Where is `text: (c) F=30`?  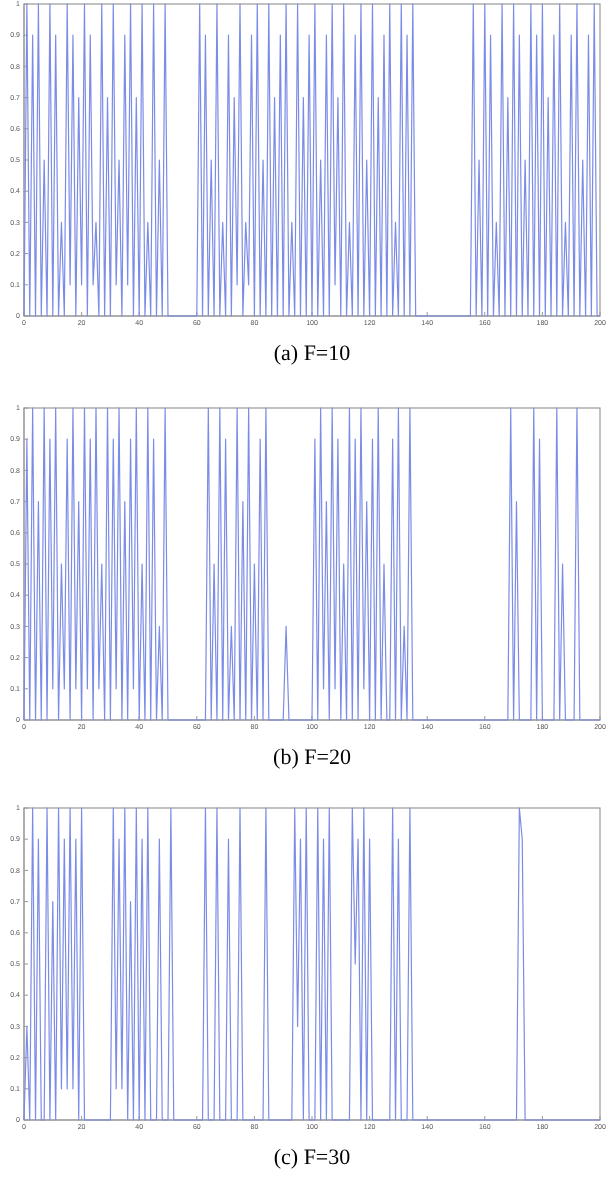
text: (c) F=30 is located at coordinates (312, 1158).